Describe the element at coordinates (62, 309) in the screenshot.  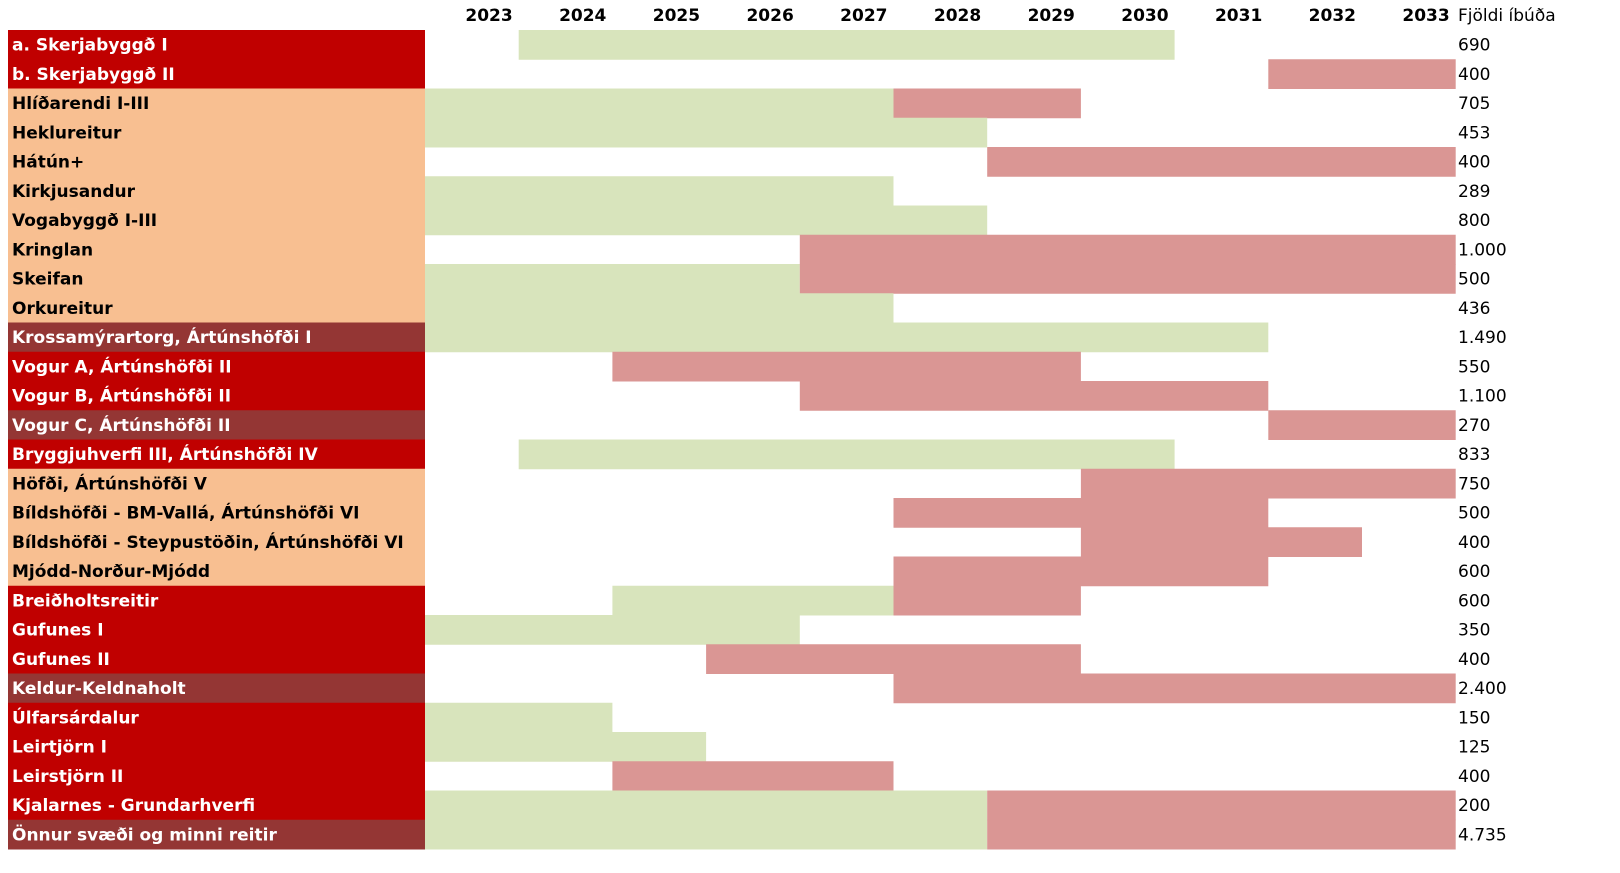
I see `row-label: Orkureitur` at that location.